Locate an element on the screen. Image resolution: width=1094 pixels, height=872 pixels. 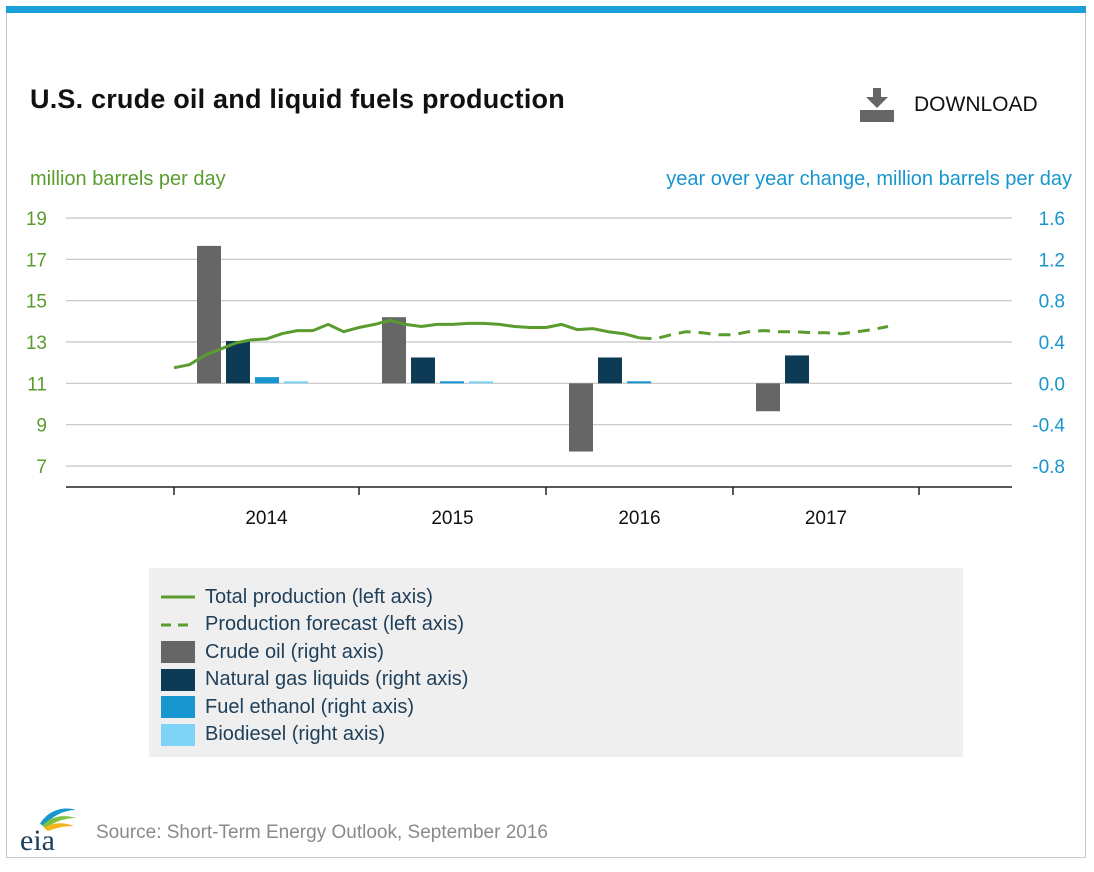
legend-item: Production forecast (left axis) is located at coordinates (312, 625).